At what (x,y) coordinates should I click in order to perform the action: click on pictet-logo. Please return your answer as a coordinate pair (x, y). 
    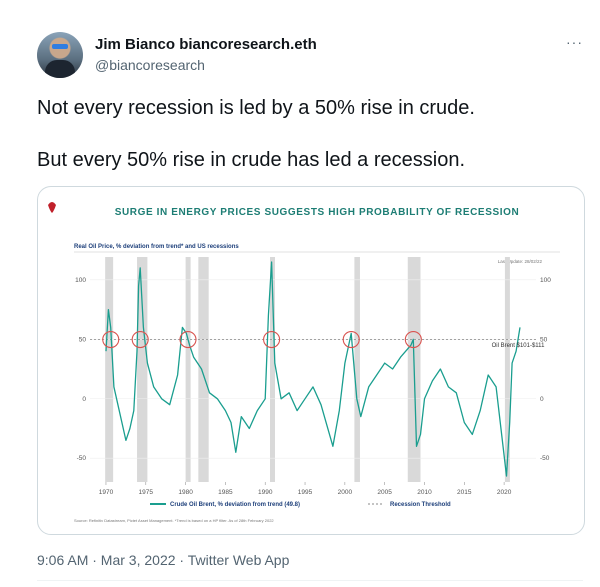
    Looking at the image, I should click on (52, 207).